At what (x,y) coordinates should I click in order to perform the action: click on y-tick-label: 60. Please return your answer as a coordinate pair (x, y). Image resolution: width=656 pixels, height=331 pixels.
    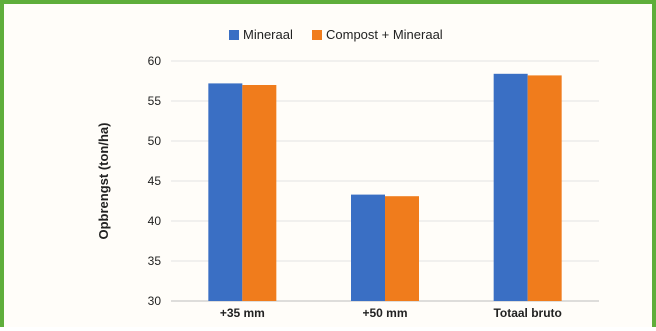
    Looking at the image, I should click on (155, 61).